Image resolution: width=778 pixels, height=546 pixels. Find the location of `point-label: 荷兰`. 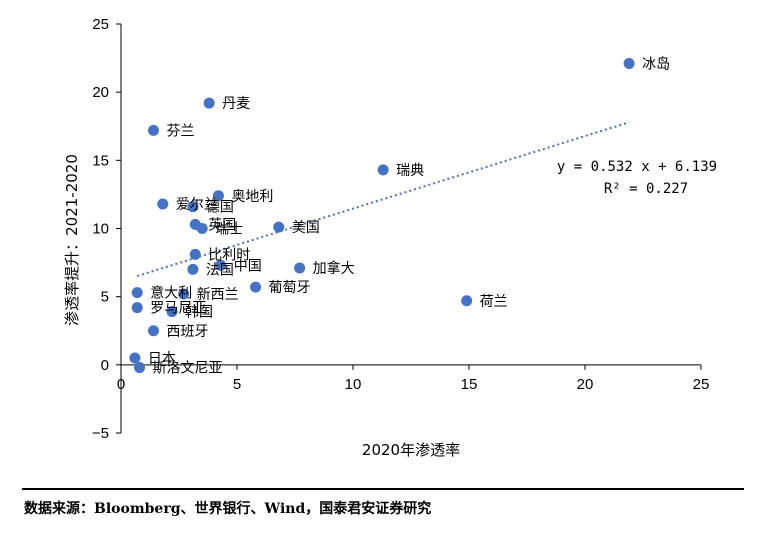

point-label: 荷兰 is located at coordinates (494, 302).